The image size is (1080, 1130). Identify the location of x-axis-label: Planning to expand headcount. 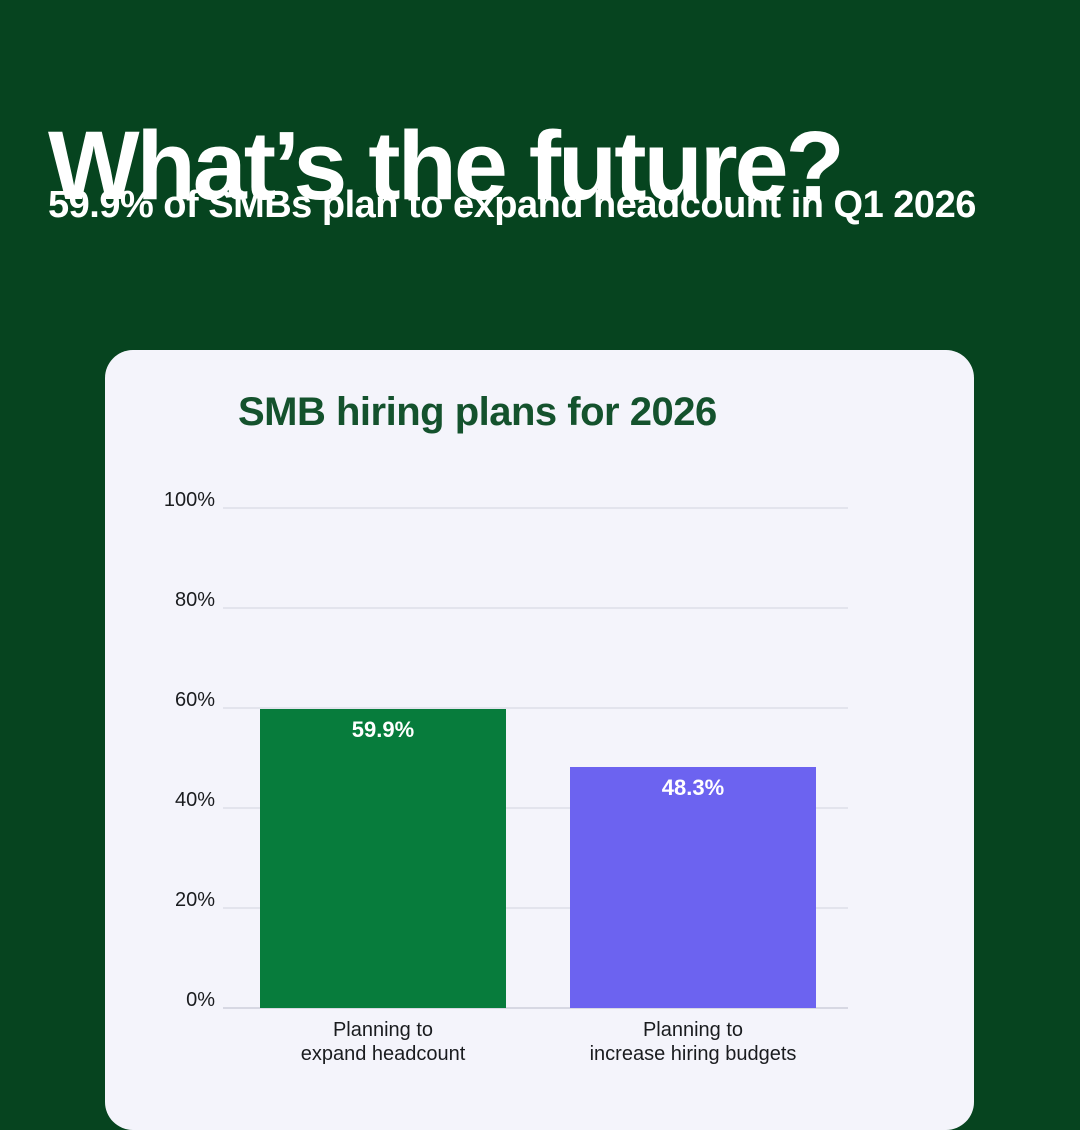
(383, 1042).